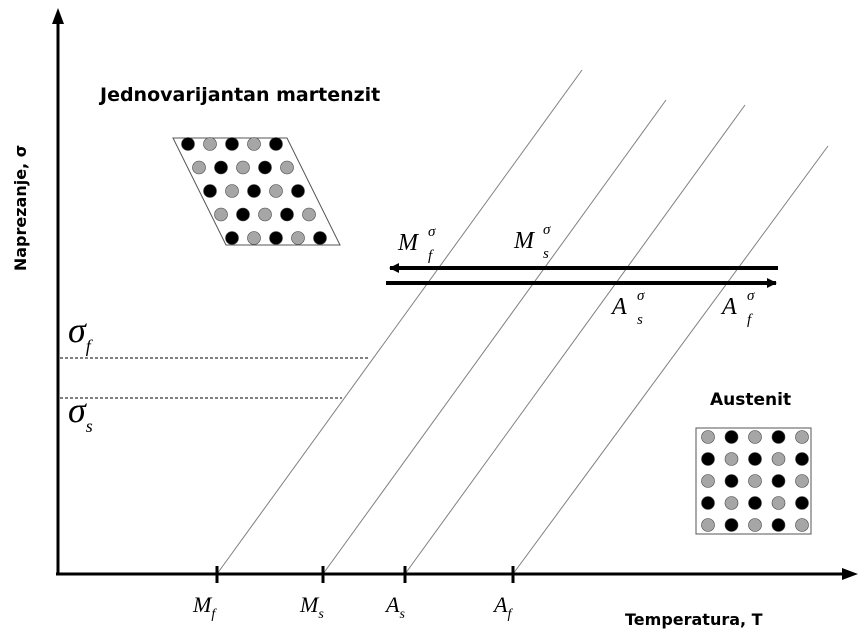 The width and height of the screenshot is (860, 637). What do you see at coordinates (311, 607) in the screenshot?
I see `tick-label-ms: Ms` at bounding box center [311, 607].